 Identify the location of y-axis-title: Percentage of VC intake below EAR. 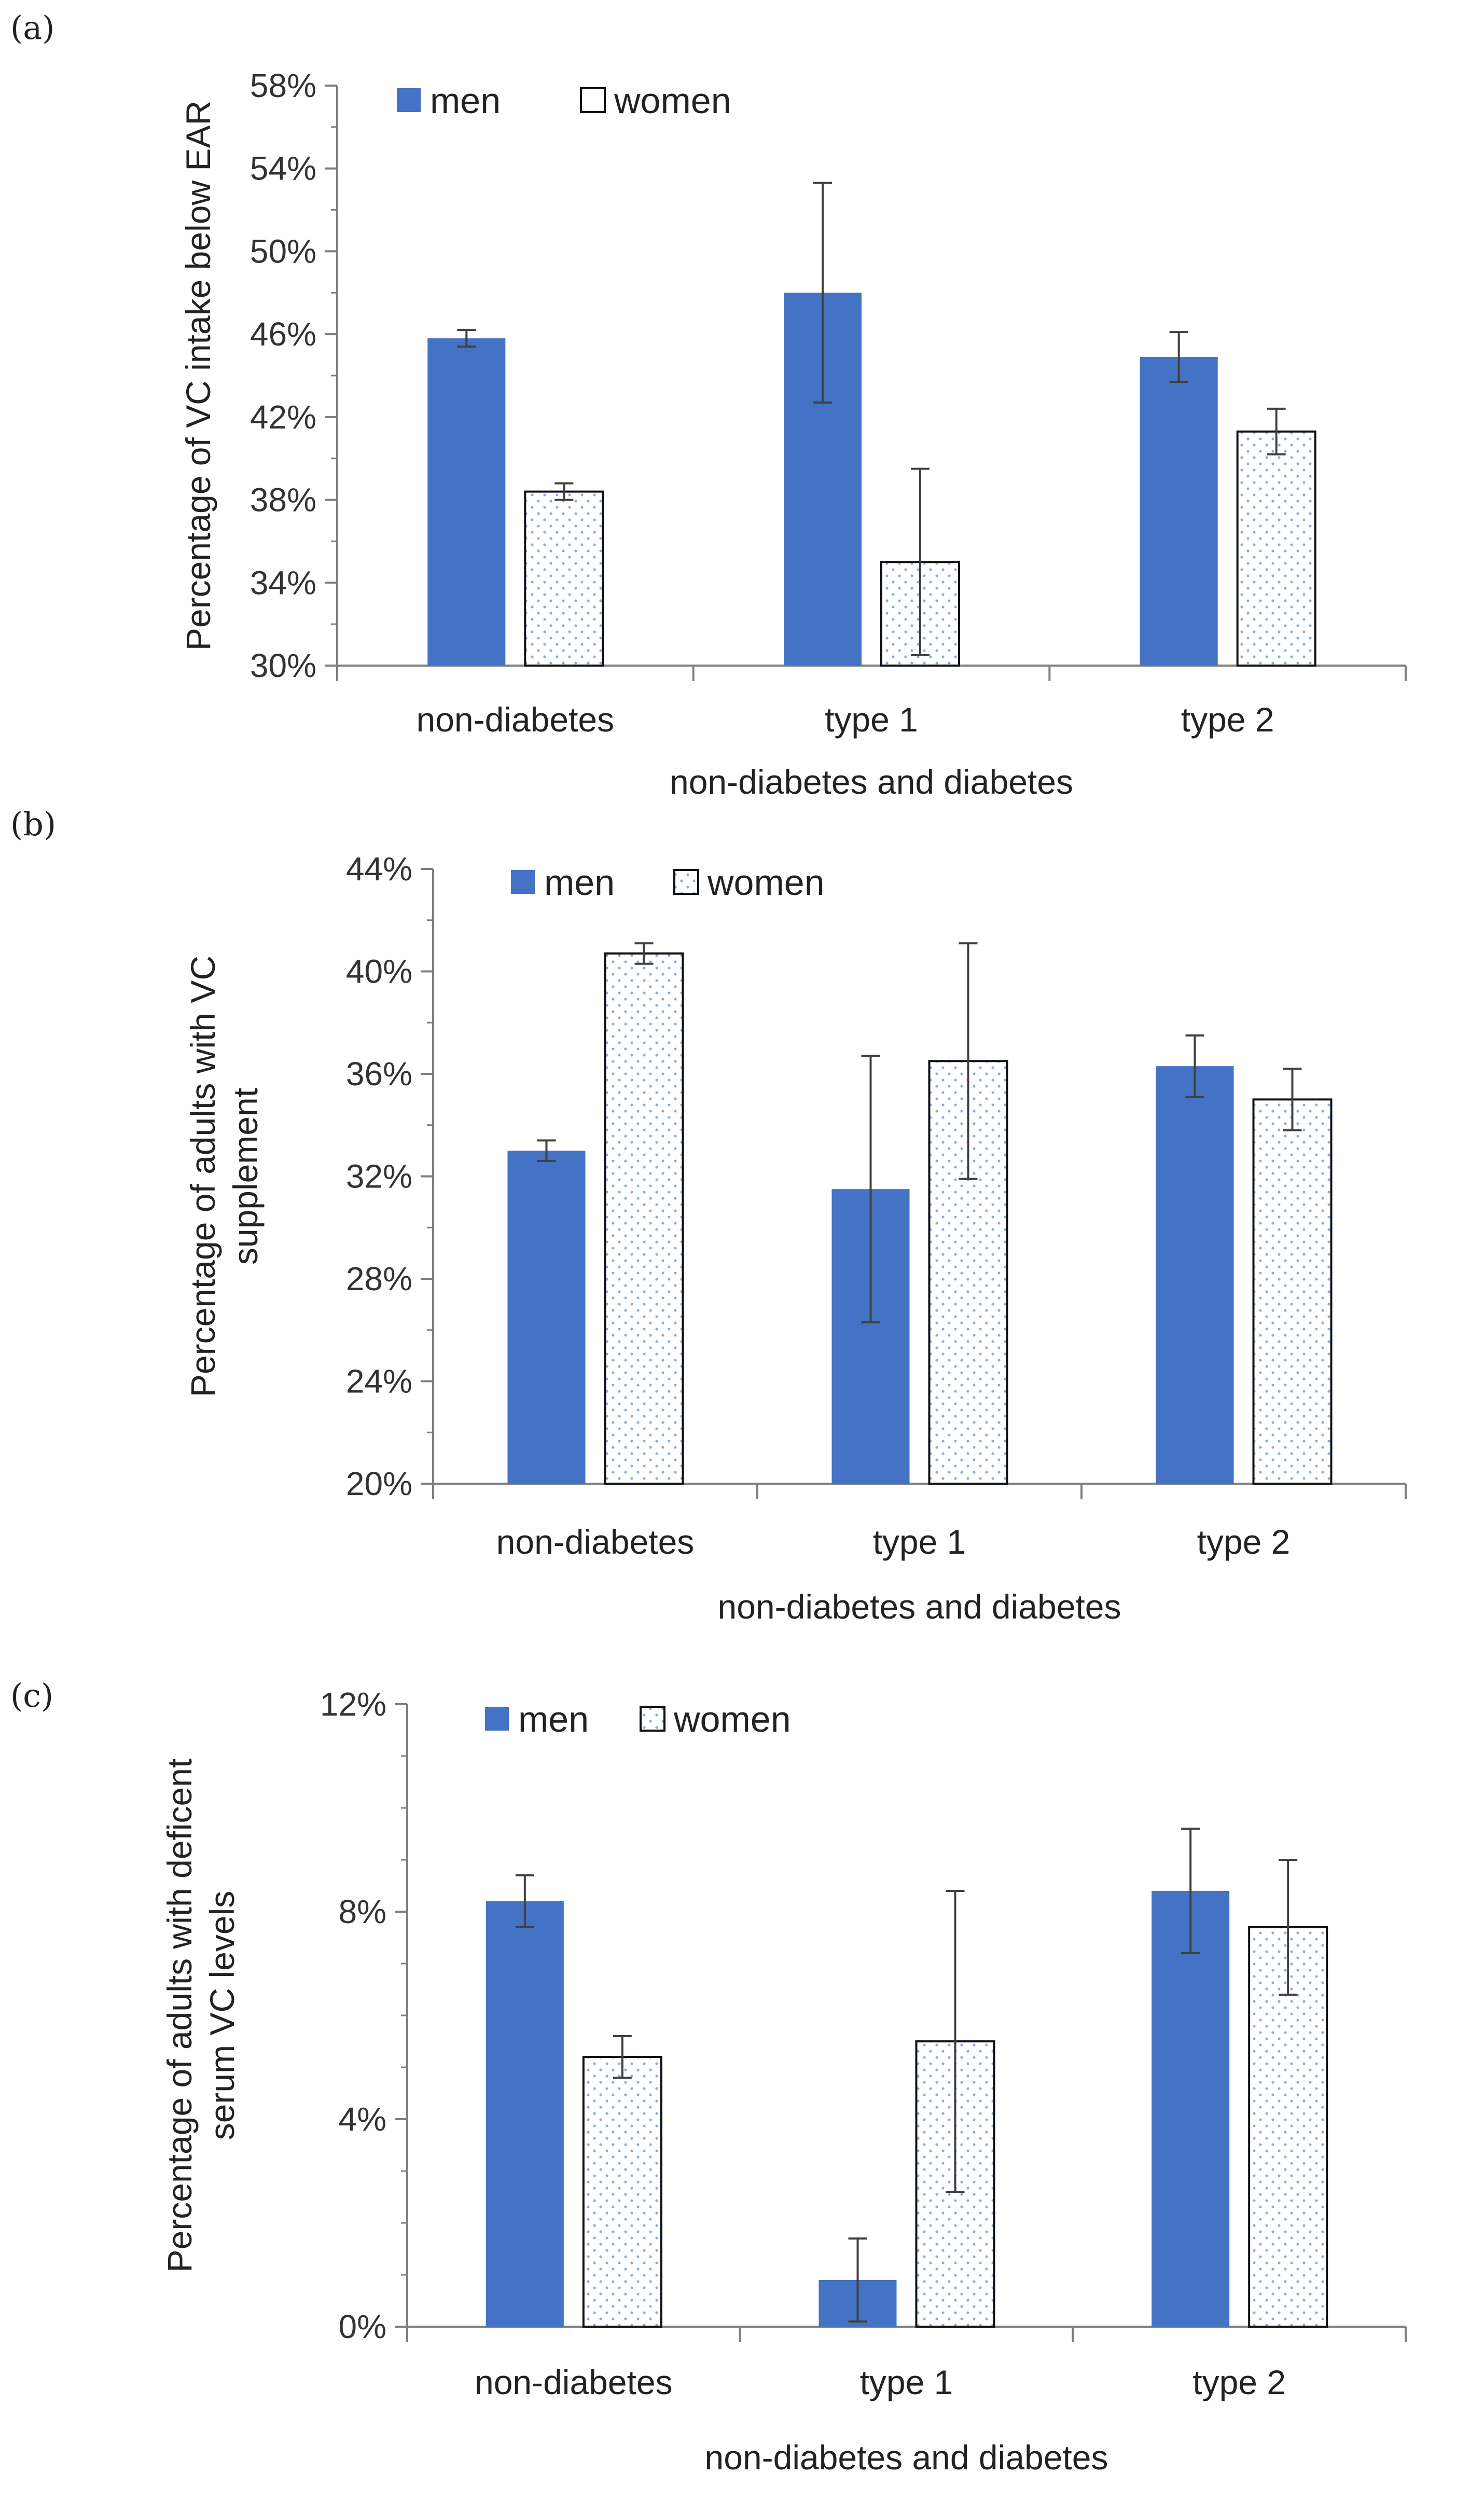
(198, 376).